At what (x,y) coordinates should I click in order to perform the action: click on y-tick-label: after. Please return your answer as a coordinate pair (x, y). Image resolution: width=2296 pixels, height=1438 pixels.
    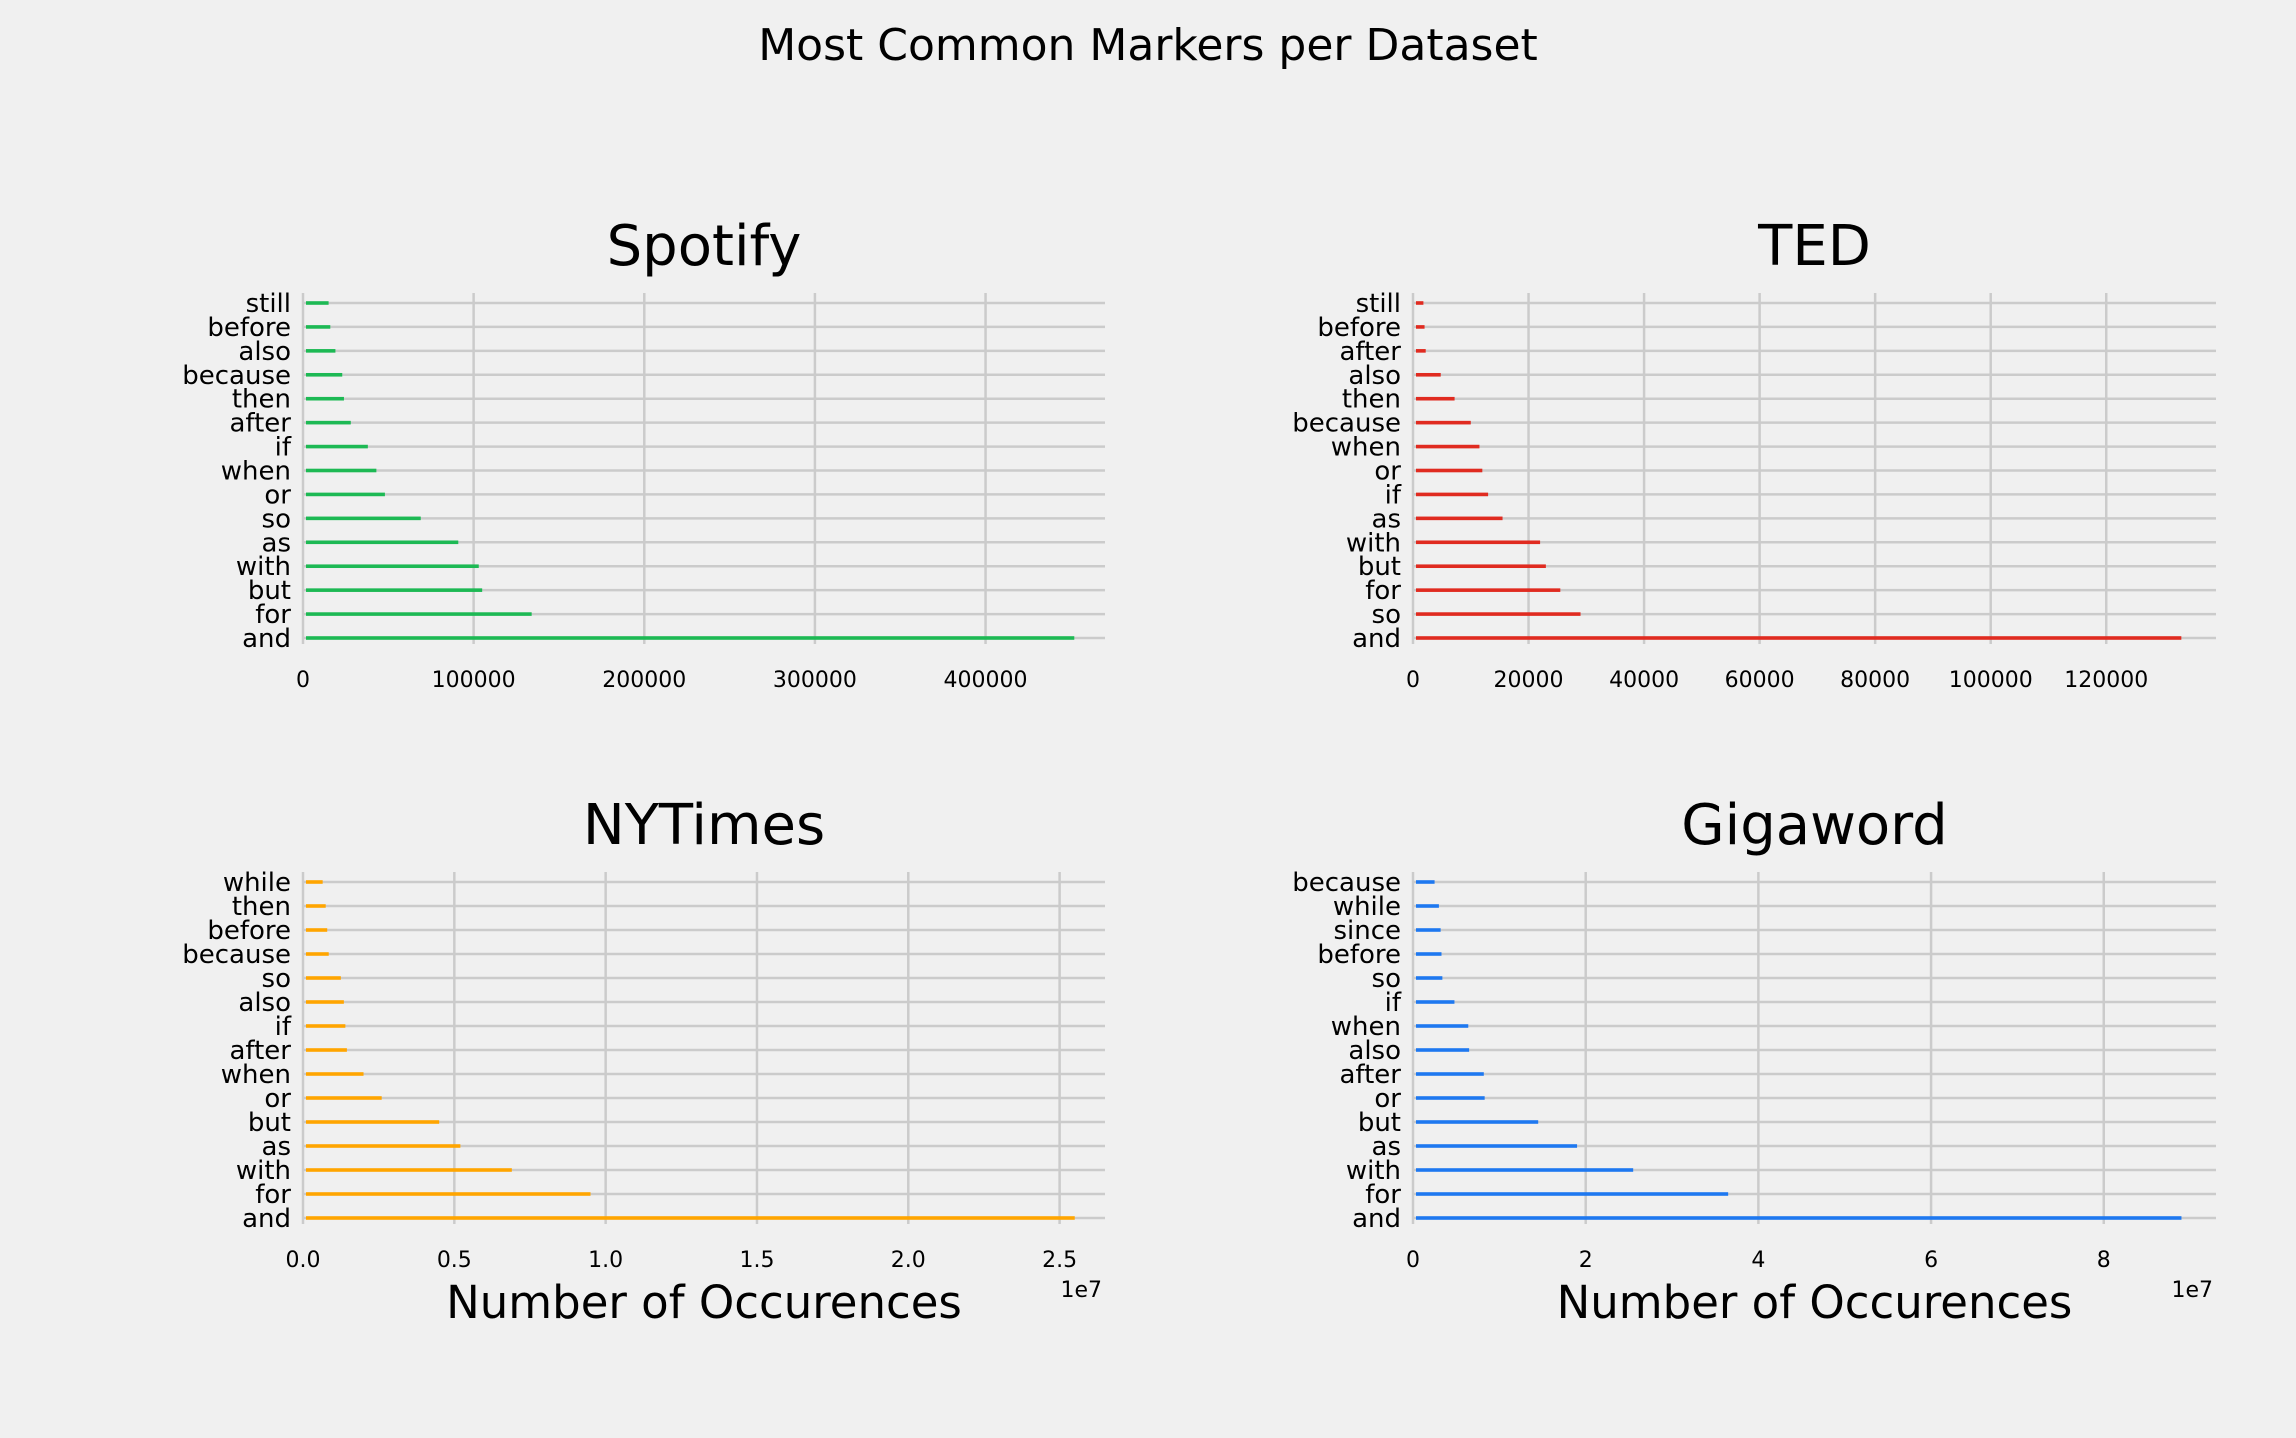
    Looking at the image, I should click on (1370, 352).